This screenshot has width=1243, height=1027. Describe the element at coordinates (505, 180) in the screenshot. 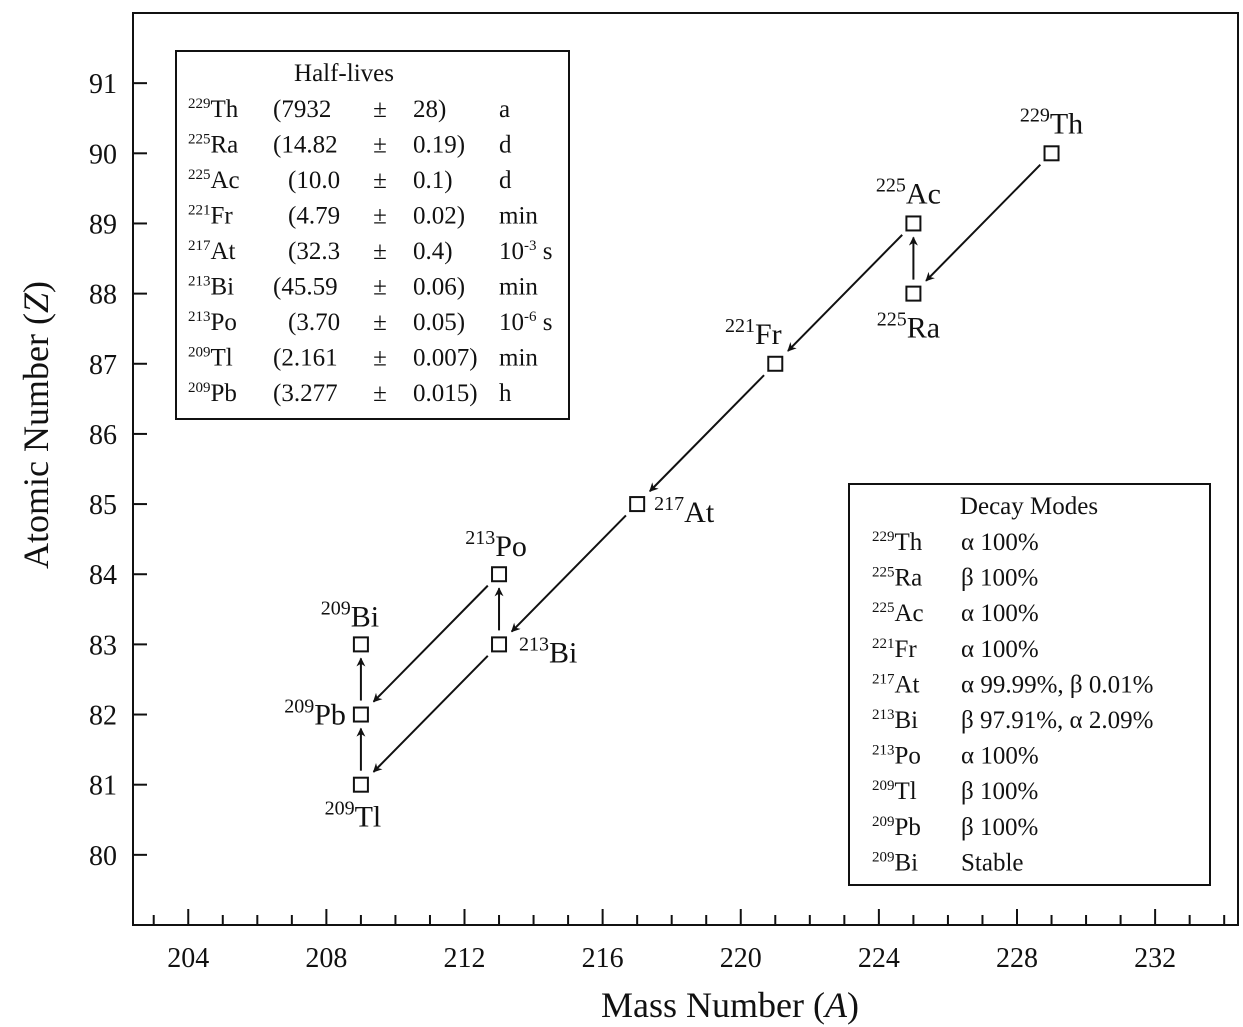

I see `half-life-unit: d` at that location.